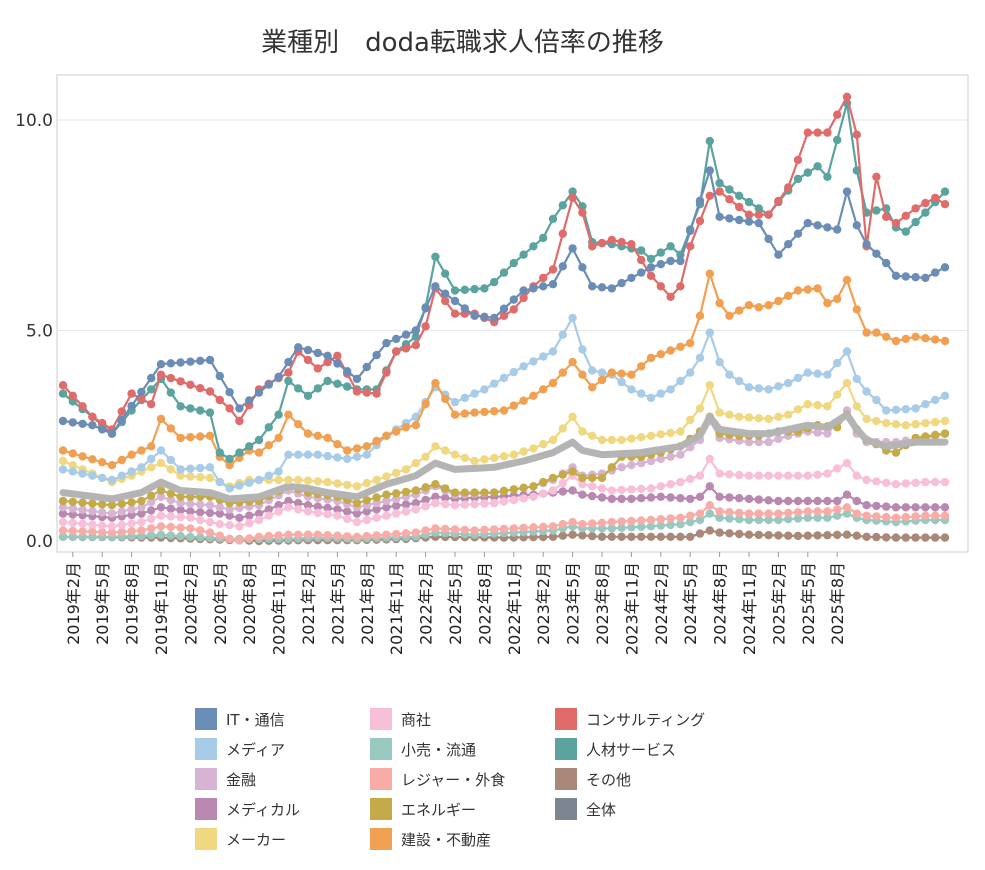 The width and height of the screenshot is (985, 870). Describe the element at coordinates (430, 839) in the screenshot. I see `legend-item: 建設・不動産` at that location.